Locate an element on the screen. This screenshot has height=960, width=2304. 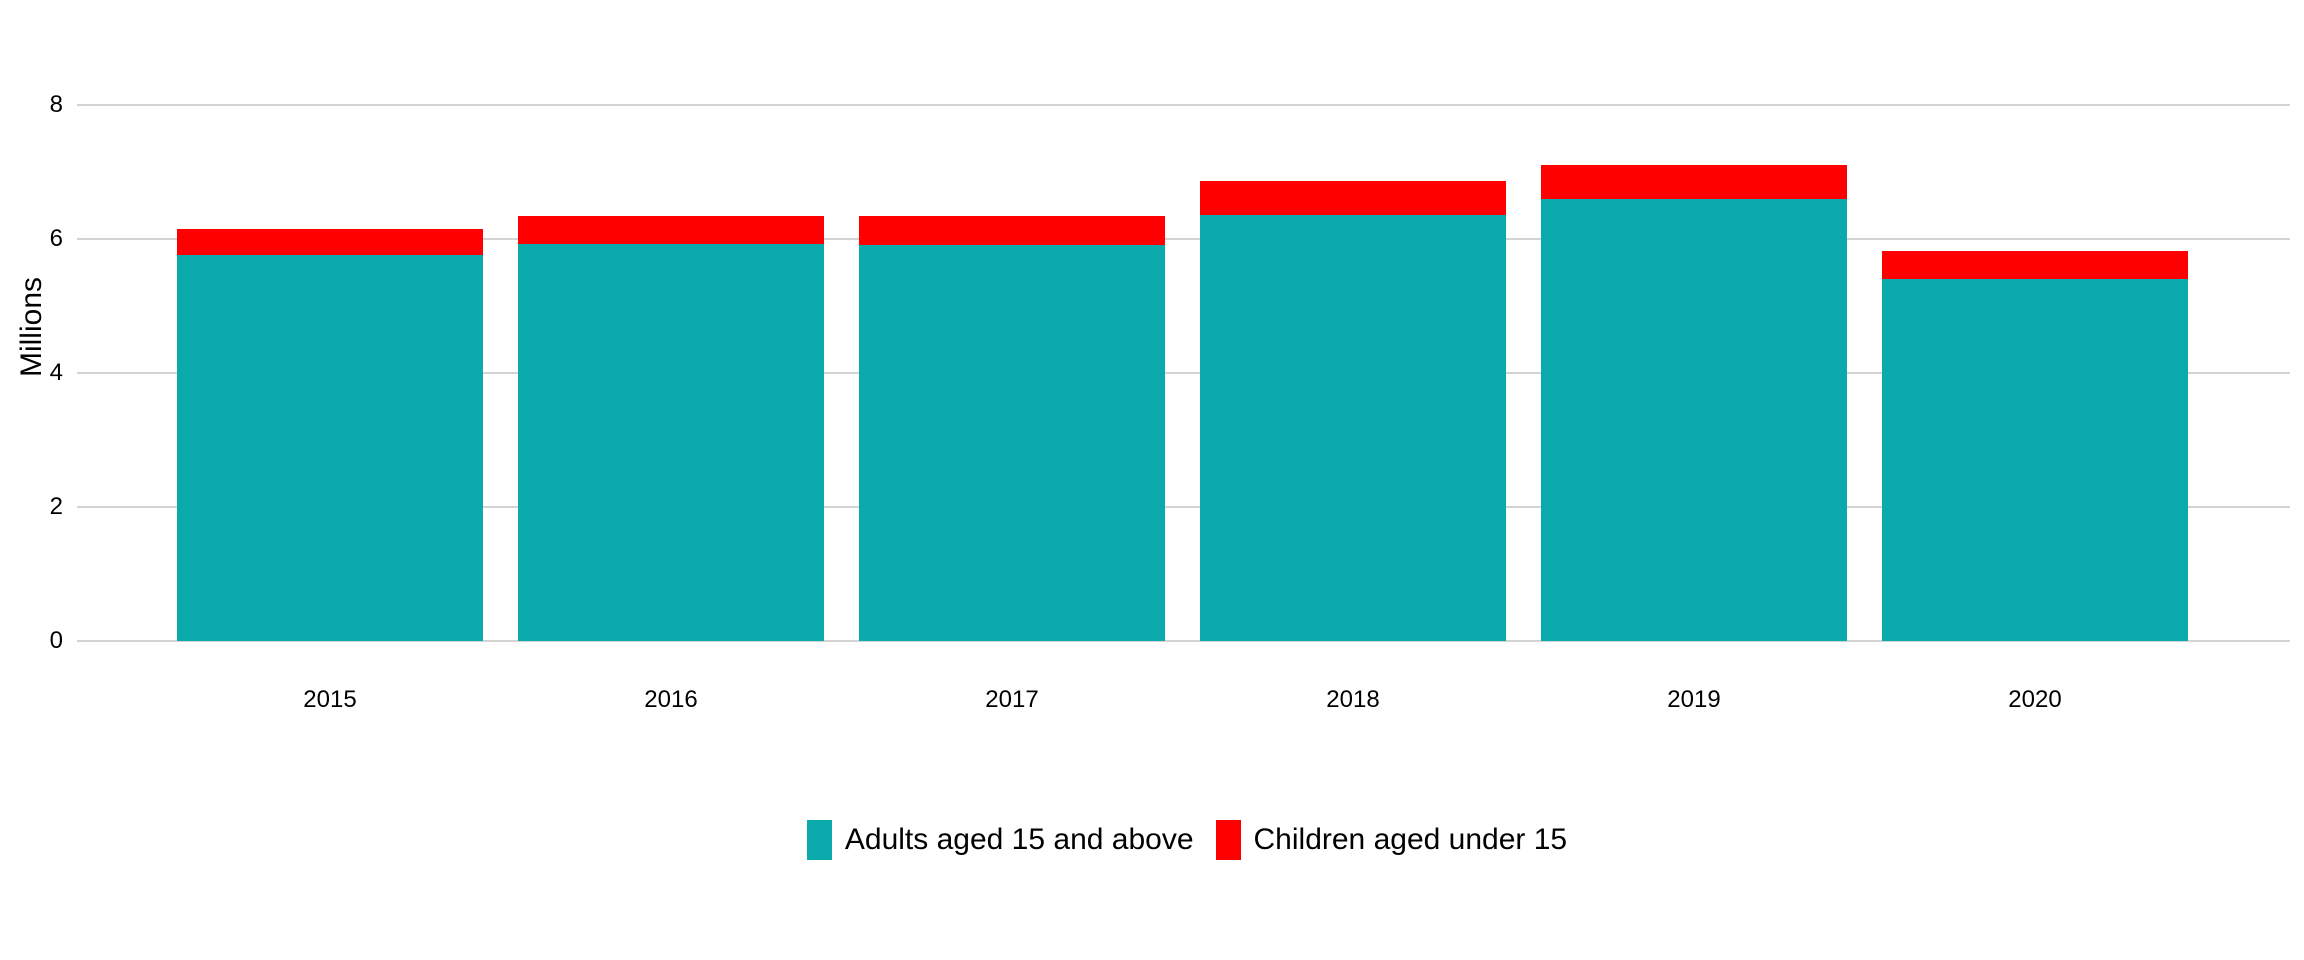
bar-segment-children-2019 is located at coordinates (1694, 181).